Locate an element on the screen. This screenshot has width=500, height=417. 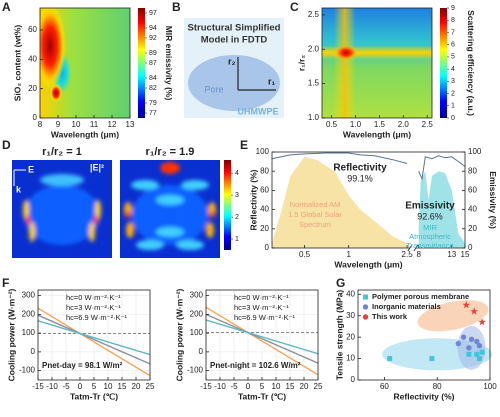
y-tick-label: 40 is located at coordinates (350, 293).